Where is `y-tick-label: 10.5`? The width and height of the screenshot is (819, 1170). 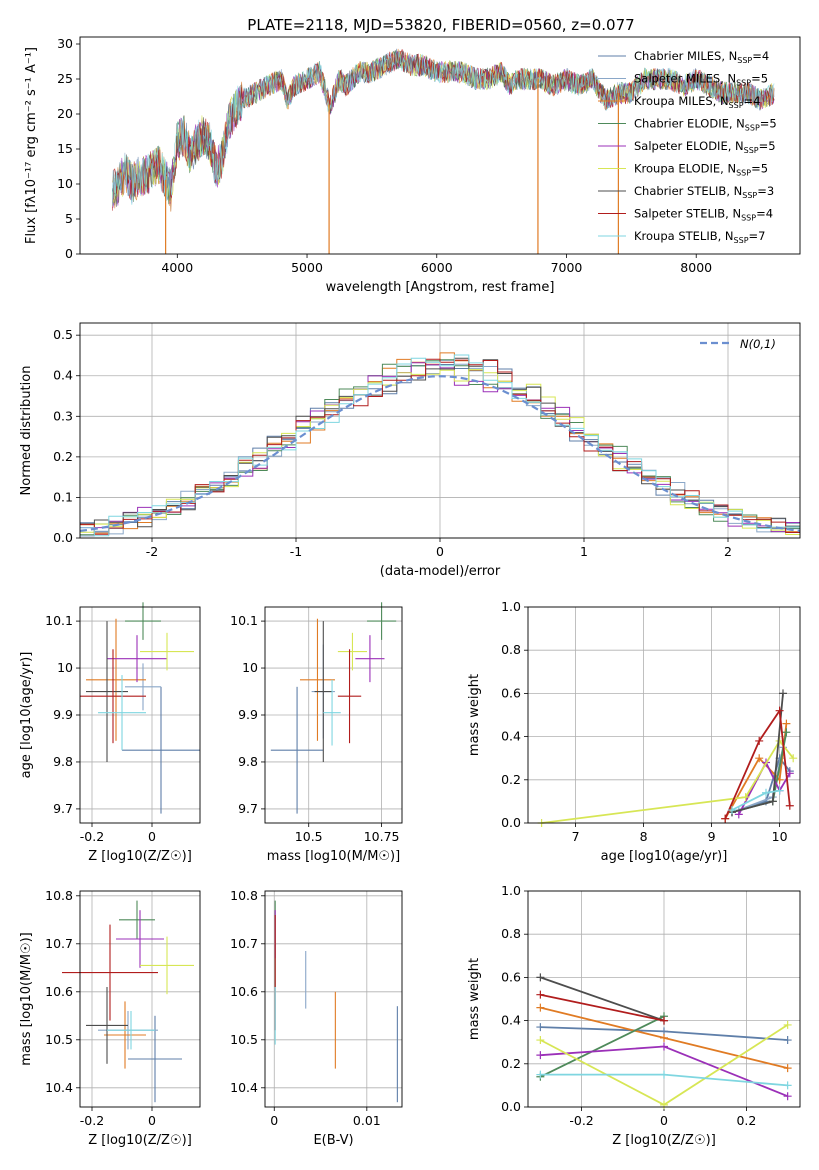 y-tick-label: 10.5 is located at coordinates (244, 1039).